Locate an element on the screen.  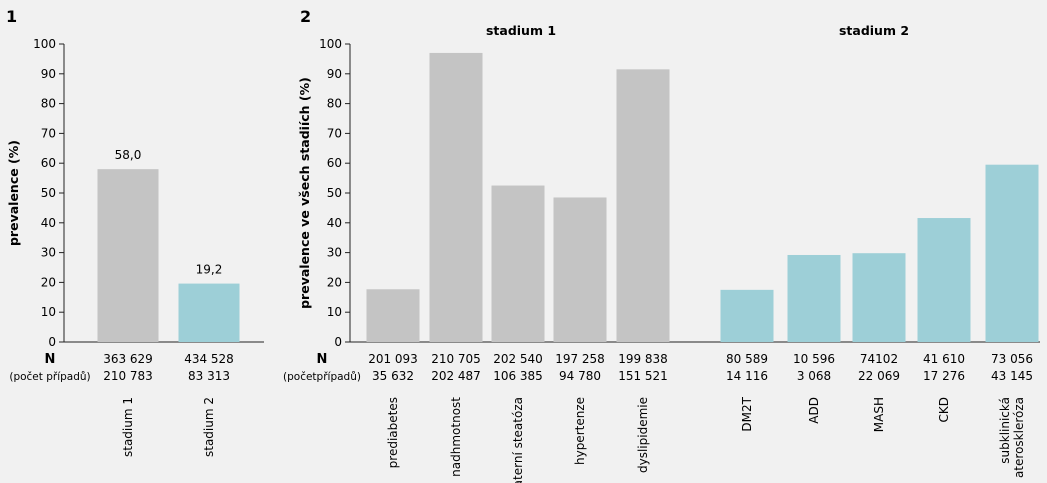
x-category-label: ADD is located at coordinates (814, 410).